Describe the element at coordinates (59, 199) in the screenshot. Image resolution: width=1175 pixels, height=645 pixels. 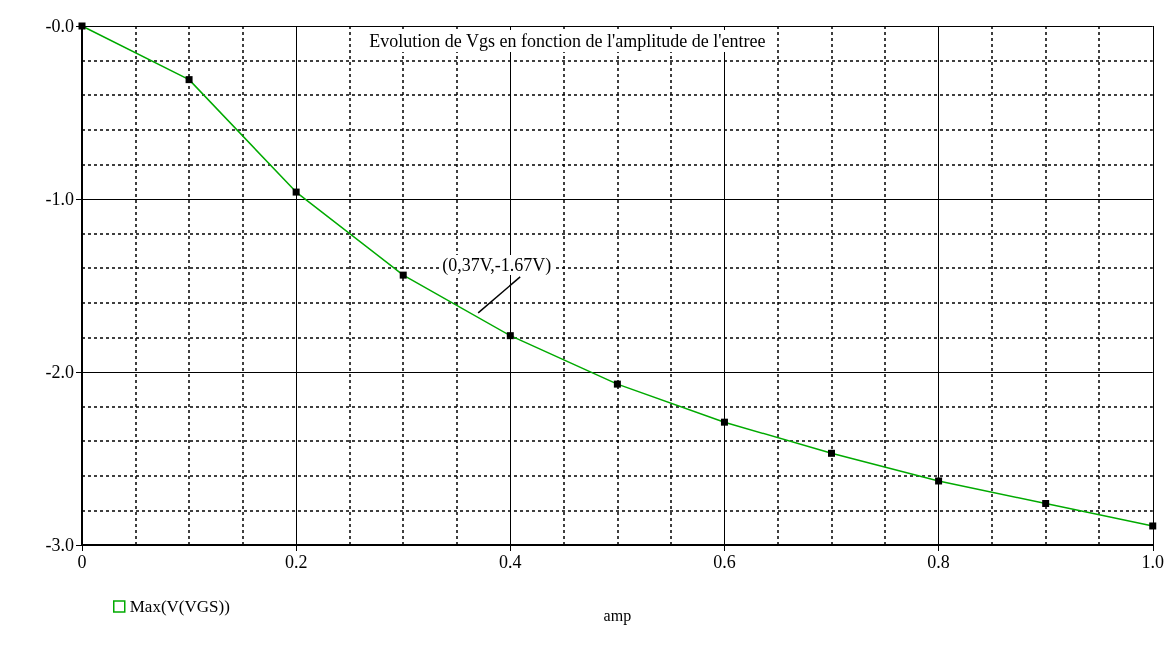
I see `y-tick-label: -1.0` at that location.